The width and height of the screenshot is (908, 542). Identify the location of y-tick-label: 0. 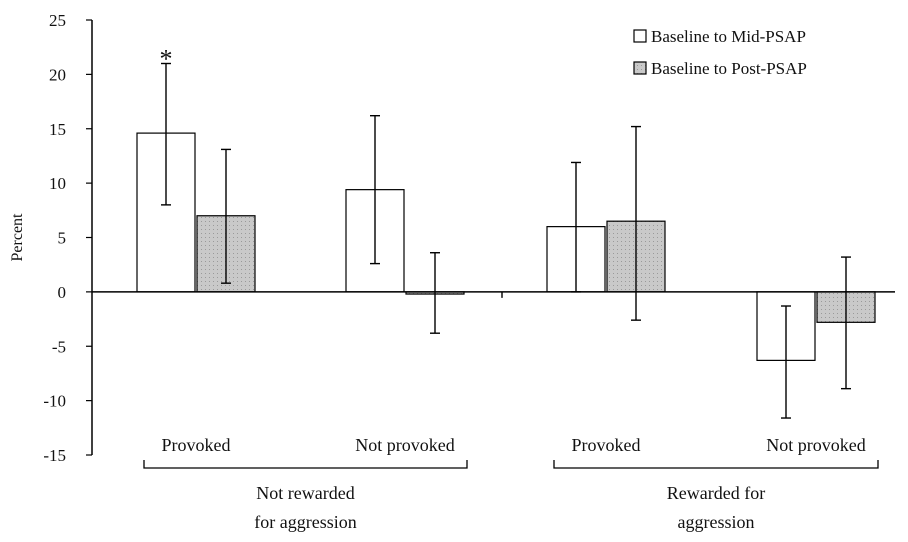
(62, 292).